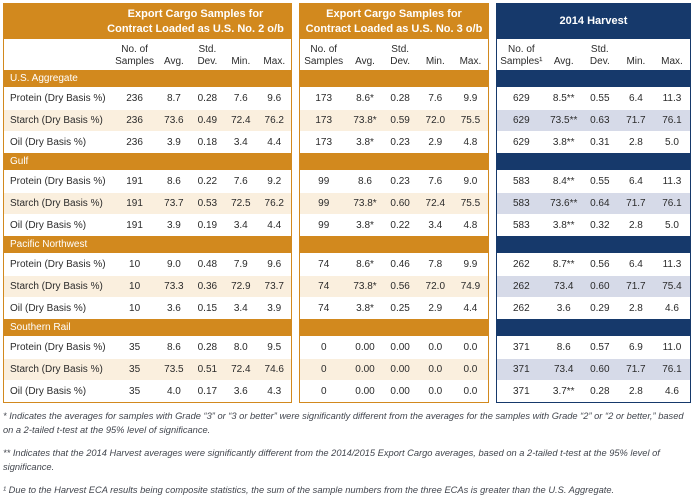 The height and width of the screenshot is (498, 697). What do you see at coordinates (173, 98) in the screenshot?
I see `data-cell: 8.7` at bounding box center [173, 98].